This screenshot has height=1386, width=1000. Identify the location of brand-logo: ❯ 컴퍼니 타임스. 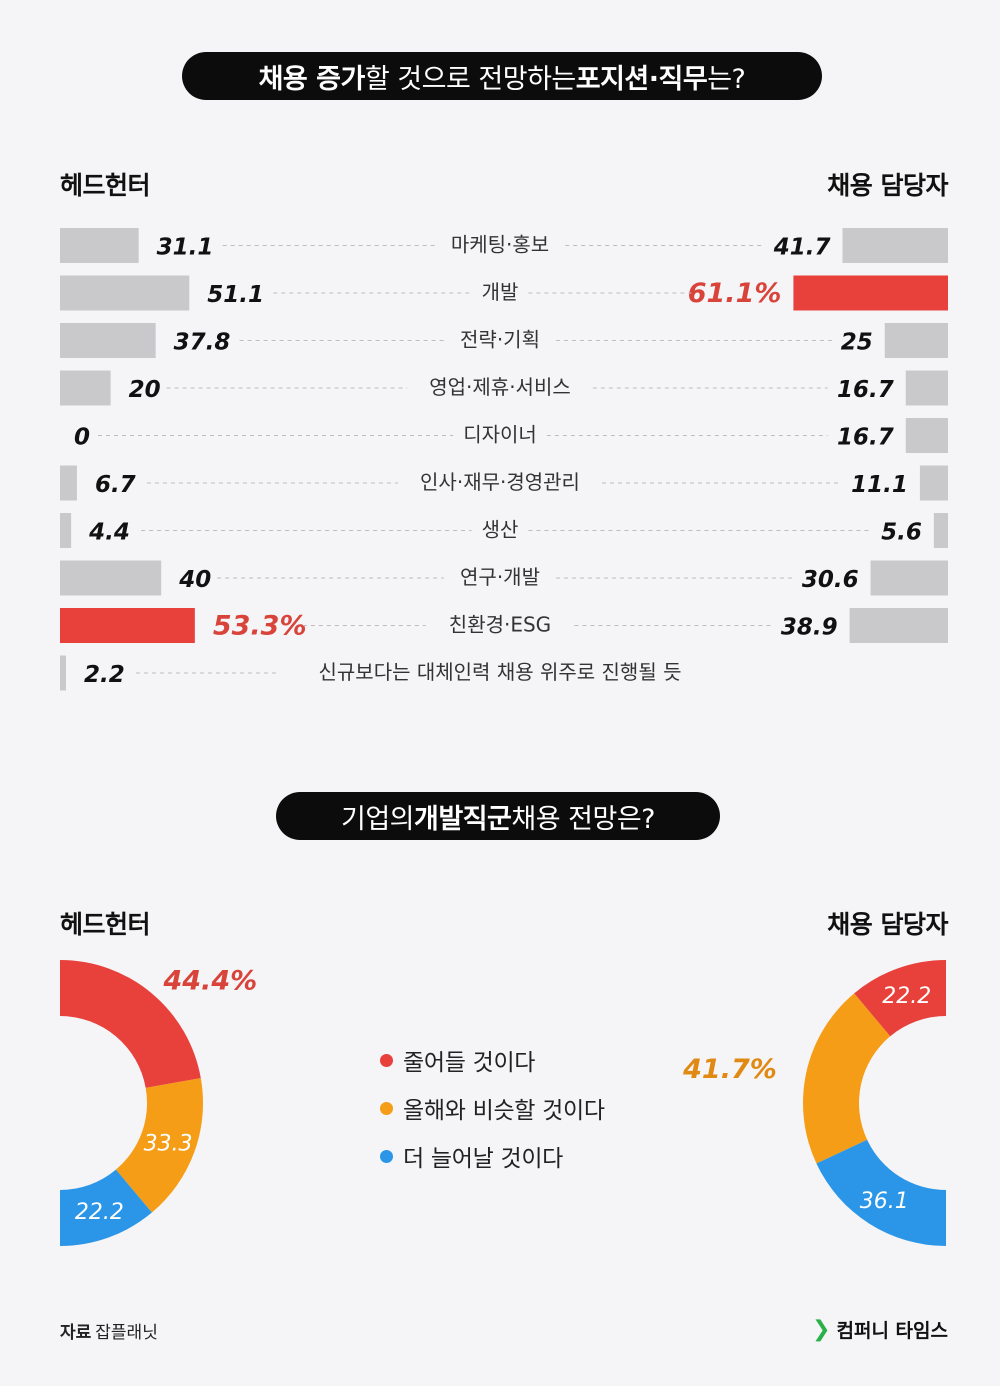
(880, 1329).